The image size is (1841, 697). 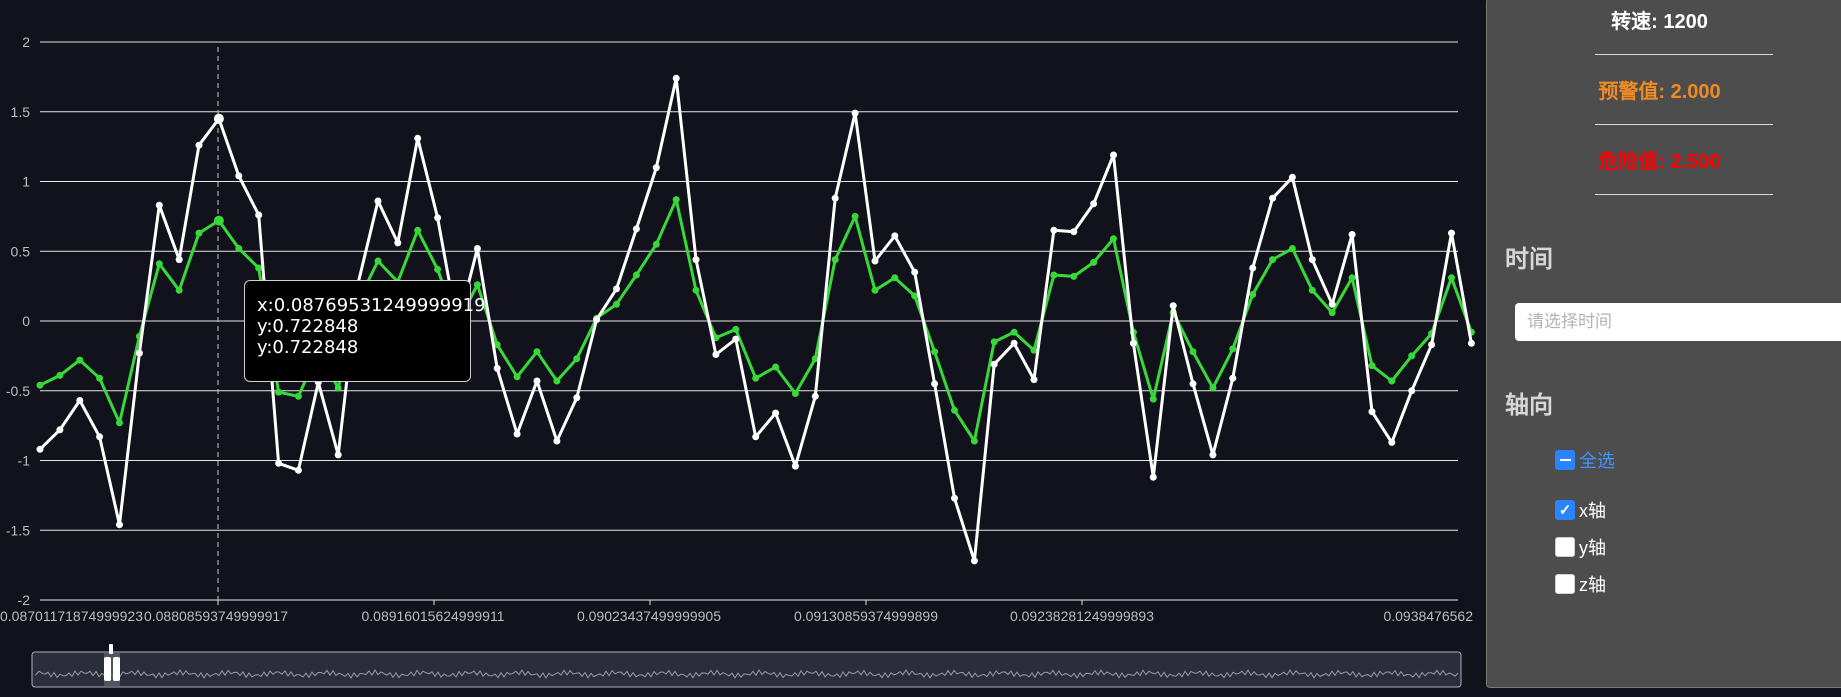 What do you see at coordinates (111, 649) in the screenshot?
I see `zoom-move-handle` at bounding box center [111, 649].